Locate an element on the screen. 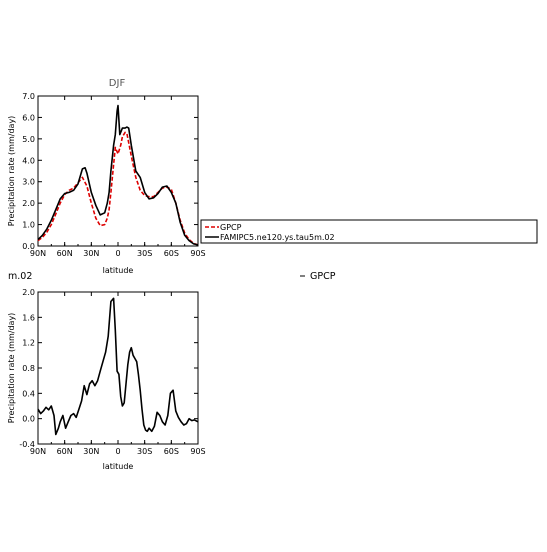 This screenshot has height=552, width=547. y-tick-label: 6.0 is located at coordinates (28, 117).